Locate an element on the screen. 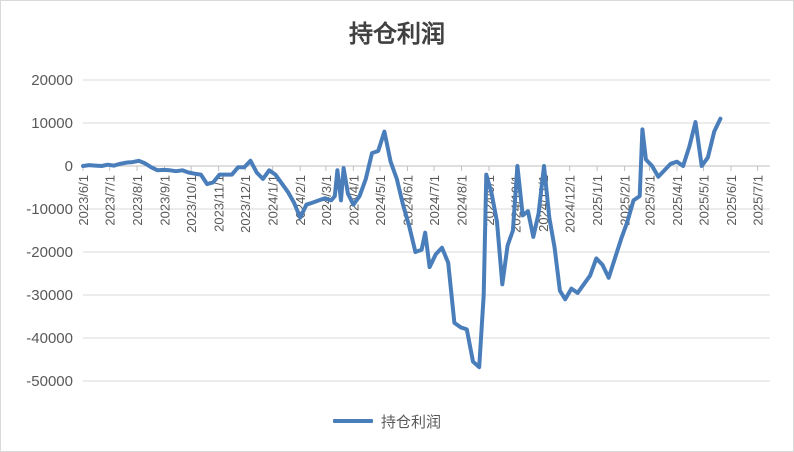 The image size is (794, 452). y-tick-label: -10000 is located at coordinates (49, 209).